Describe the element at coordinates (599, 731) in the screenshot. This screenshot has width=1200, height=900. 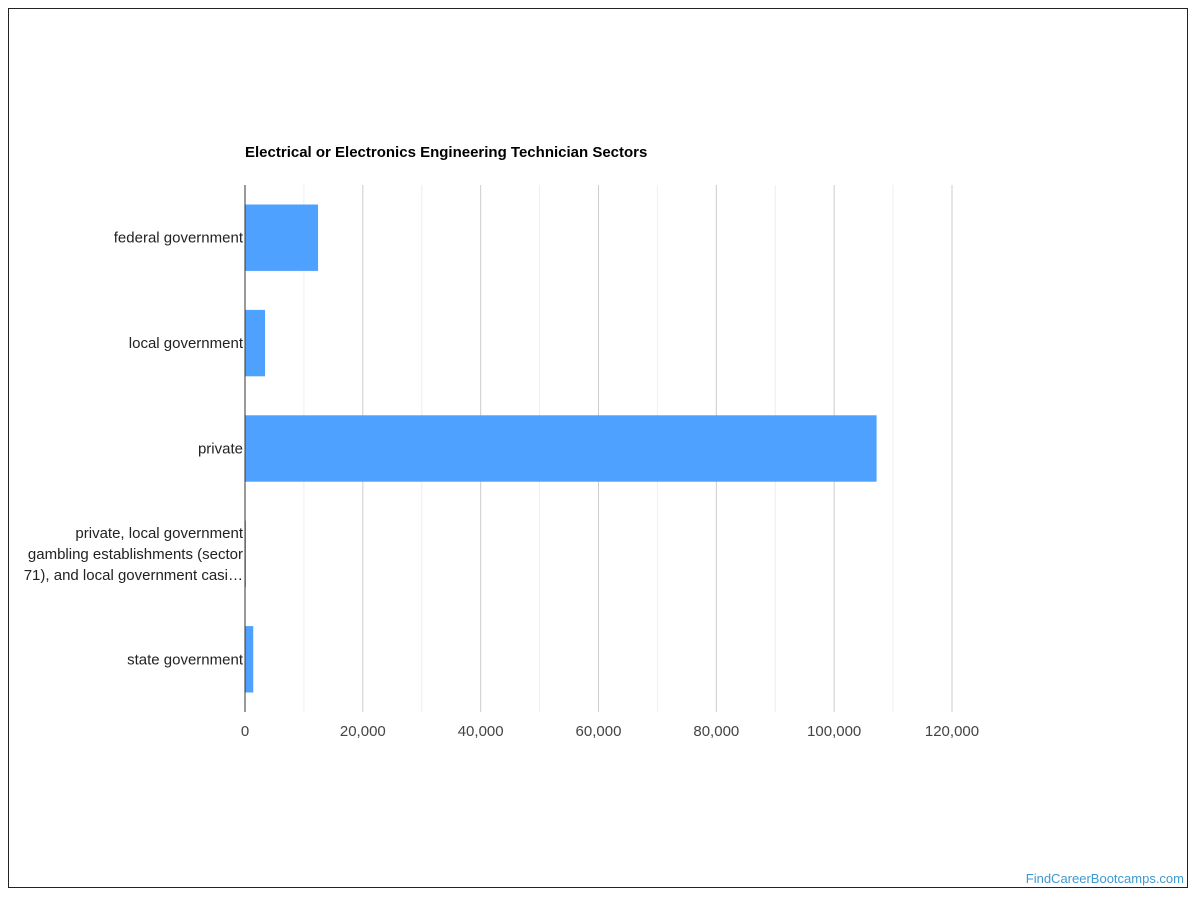
I see `x-tick-label: 60,000` at that location.